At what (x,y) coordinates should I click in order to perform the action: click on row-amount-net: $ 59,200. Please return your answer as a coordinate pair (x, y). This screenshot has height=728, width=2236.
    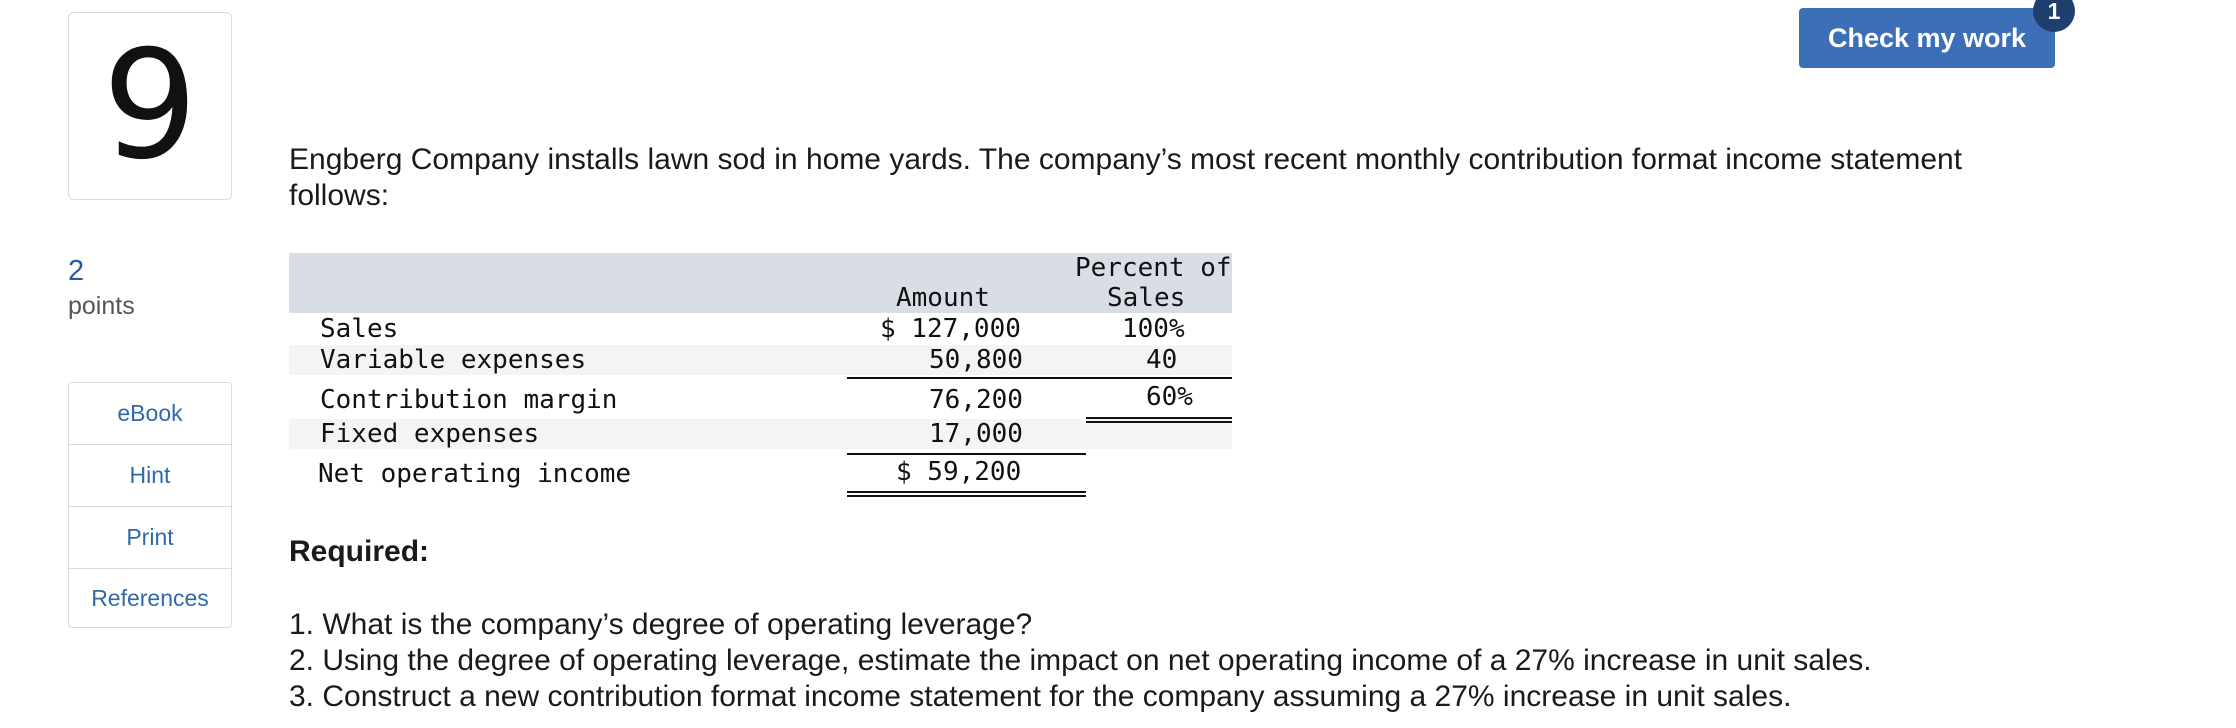
    Looking at the image, I should click on (959, 472).